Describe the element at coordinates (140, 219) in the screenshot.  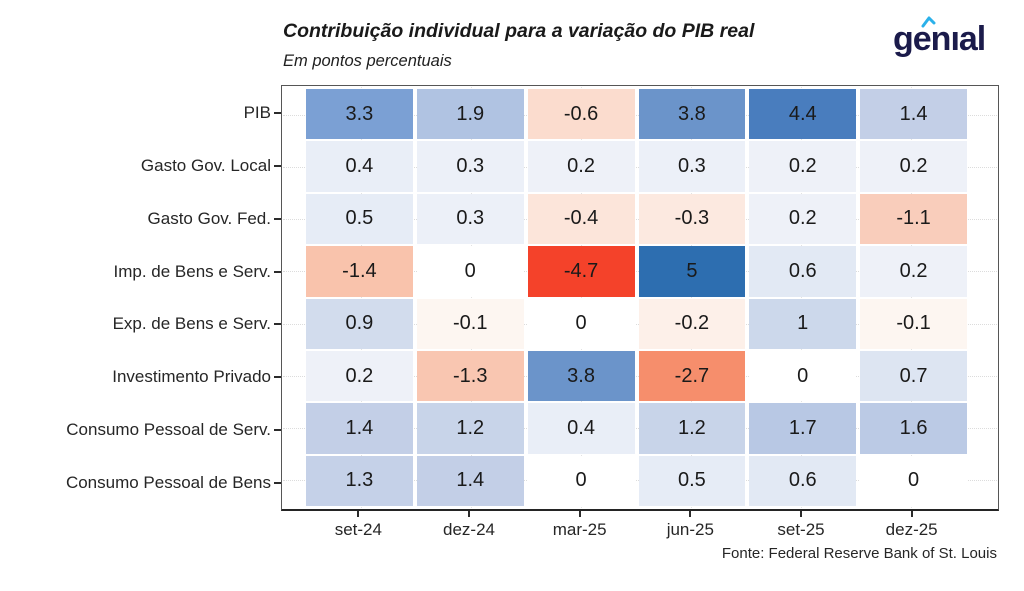
I see `row-label: Gasto Gov. Fed.` at that location.